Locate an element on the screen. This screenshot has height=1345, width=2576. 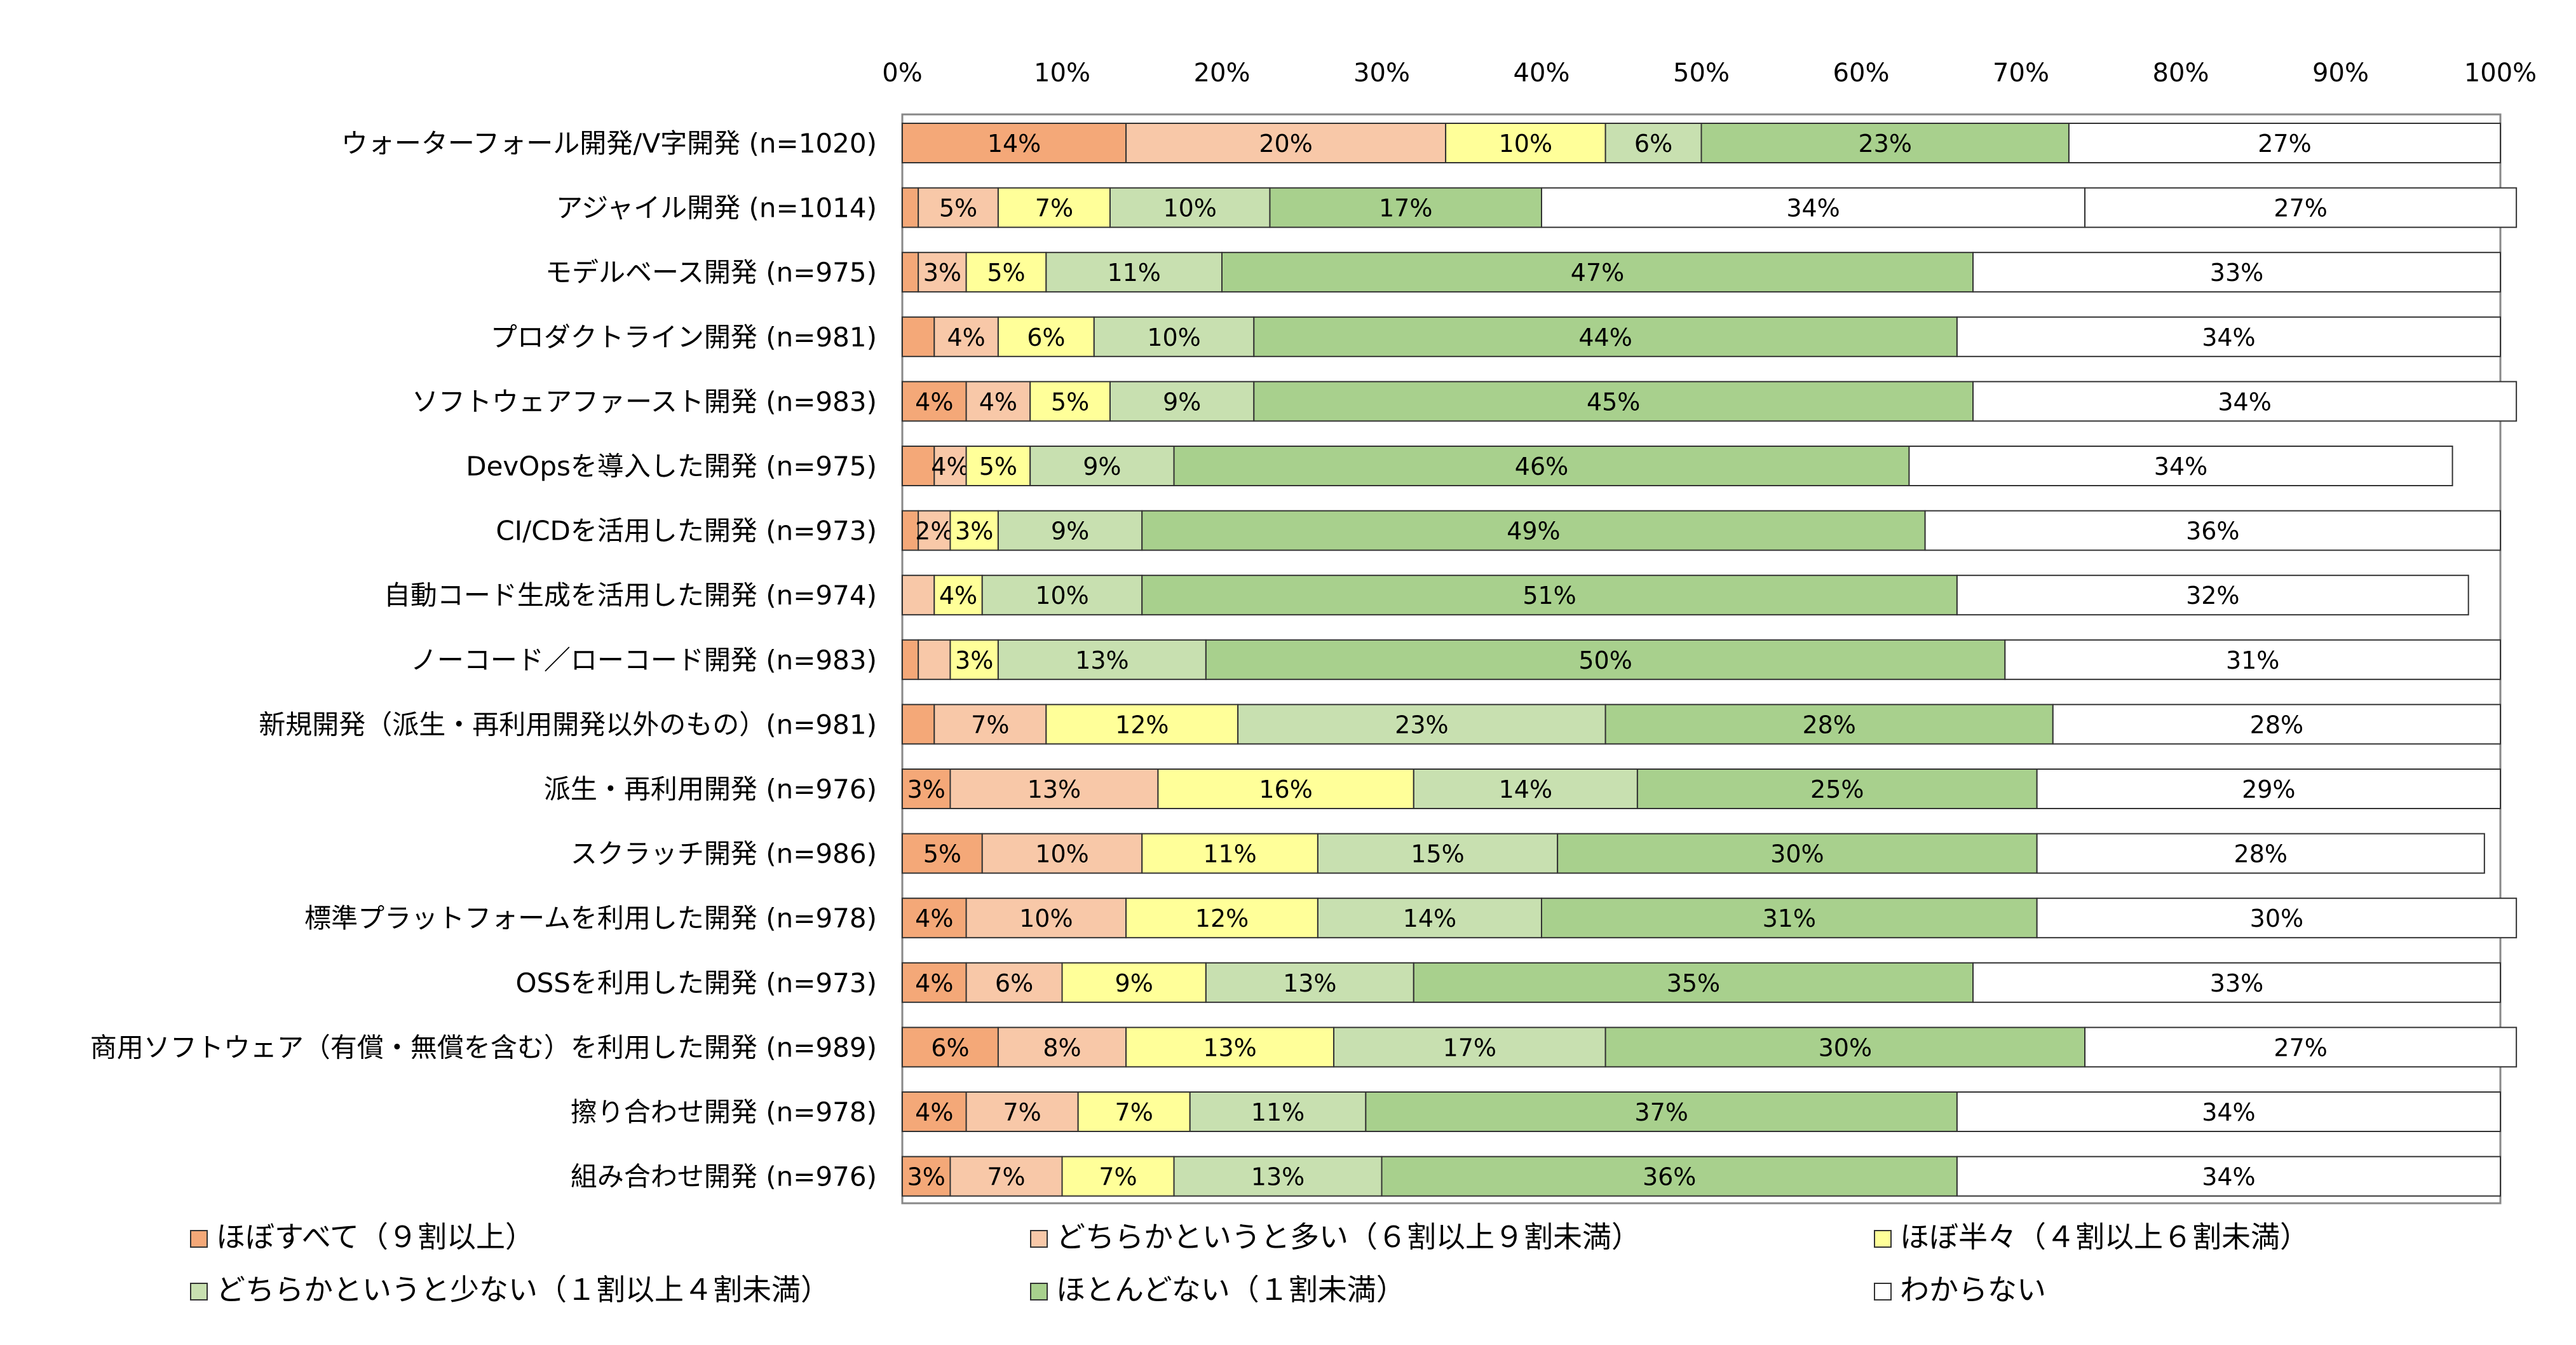
data-label: 46% is located at coordinates (1541, 467).